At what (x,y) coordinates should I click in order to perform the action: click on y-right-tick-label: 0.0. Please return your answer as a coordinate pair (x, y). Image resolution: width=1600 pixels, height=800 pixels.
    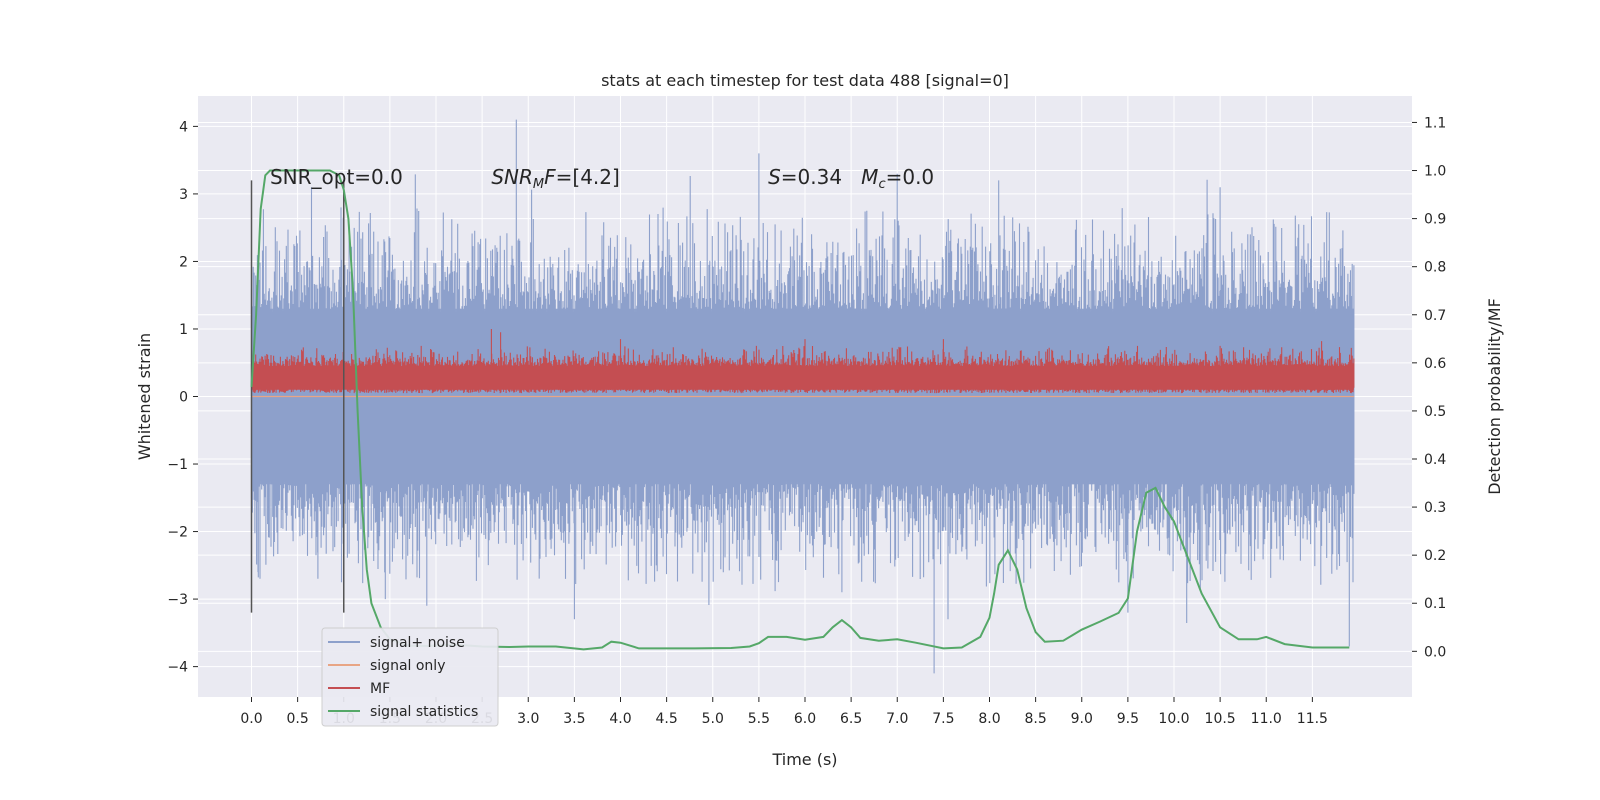
    Looking at the image, I should click on (1435, 652).